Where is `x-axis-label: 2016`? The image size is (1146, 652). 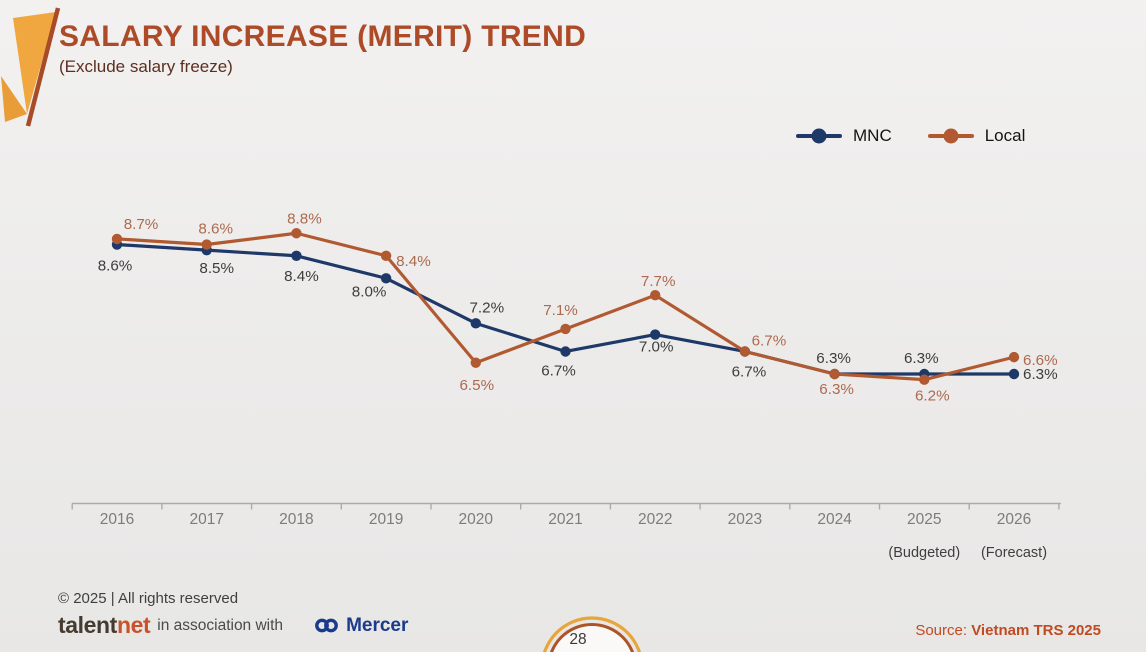
x-axis-label: 2016 is located at coordinates (117, 519).